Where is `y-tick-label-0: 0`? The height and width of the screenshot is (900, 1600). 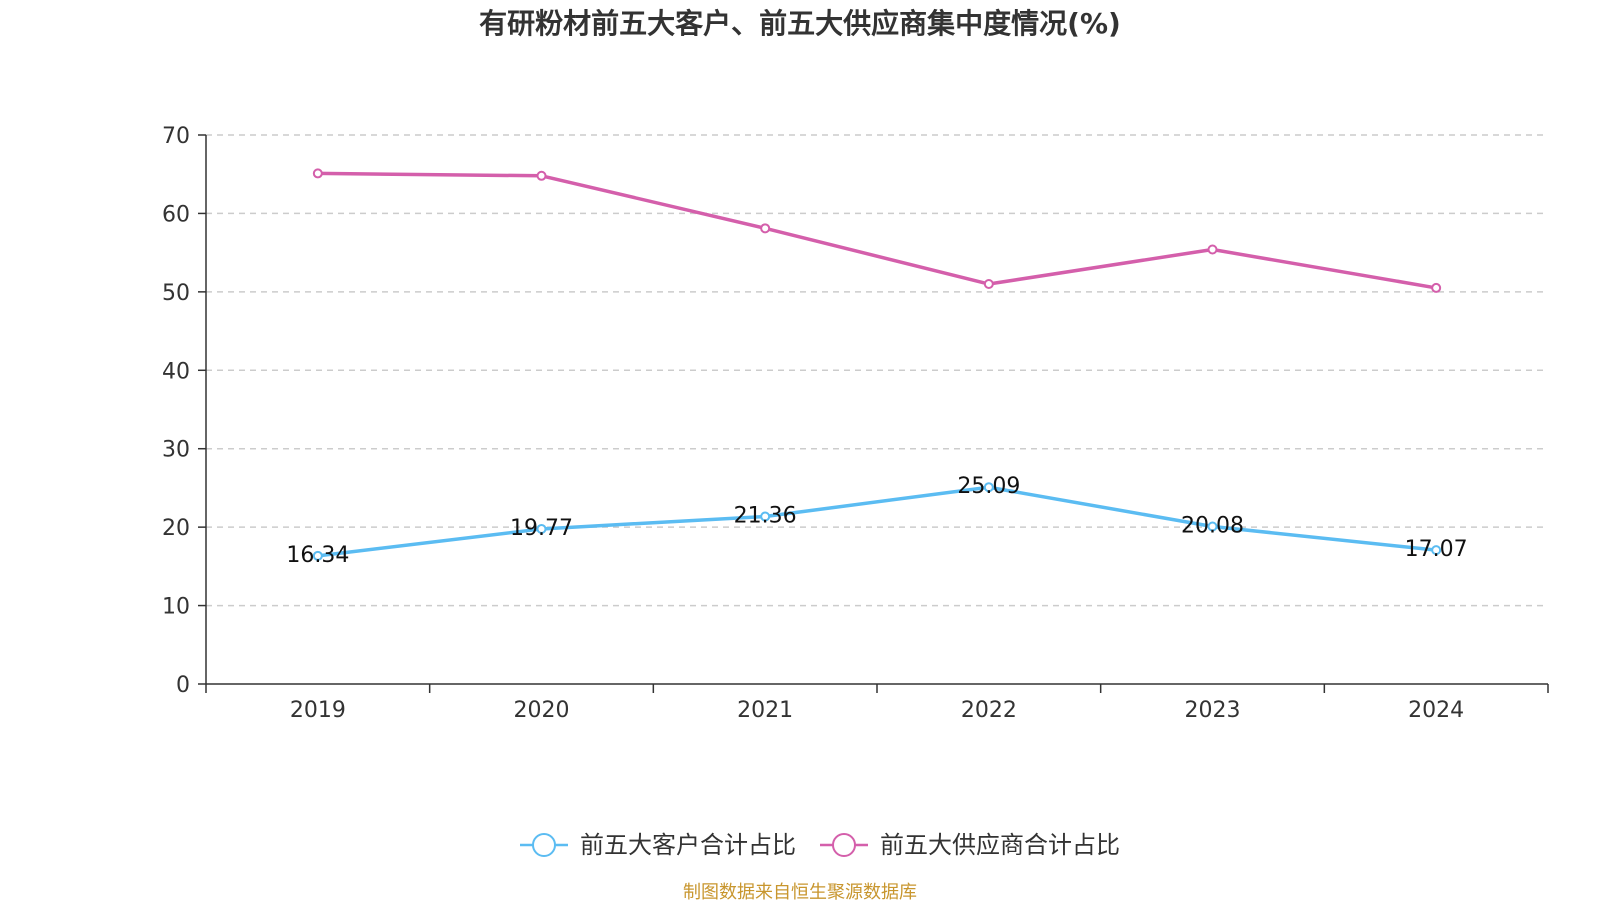
y-tick-label-0: 0 is located at coordinates (183, 685).